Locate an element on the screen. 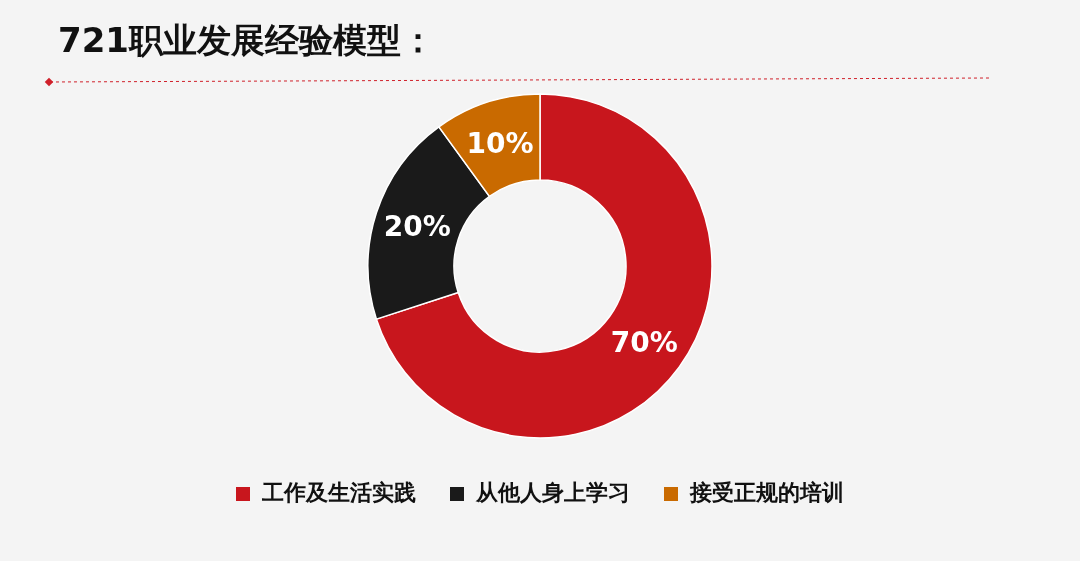  legend-label: 接受正规的培训 is located at coordinates (766, 492).